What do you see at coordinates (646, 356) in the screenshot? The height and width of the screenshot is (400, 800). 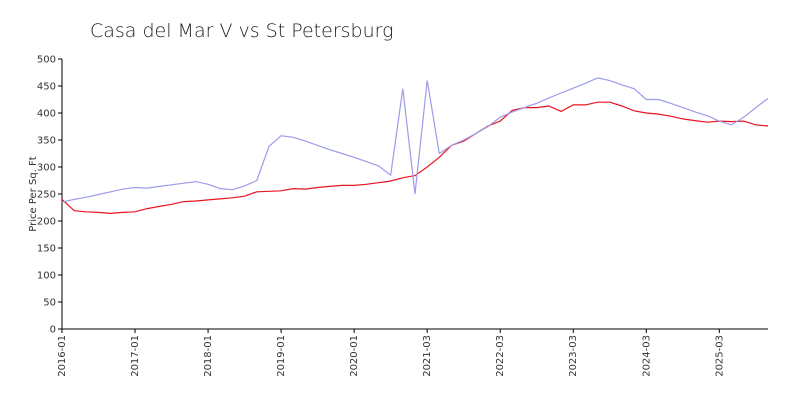 I see `x-tick-label: 2024-03` at bounding box center [646, 356].